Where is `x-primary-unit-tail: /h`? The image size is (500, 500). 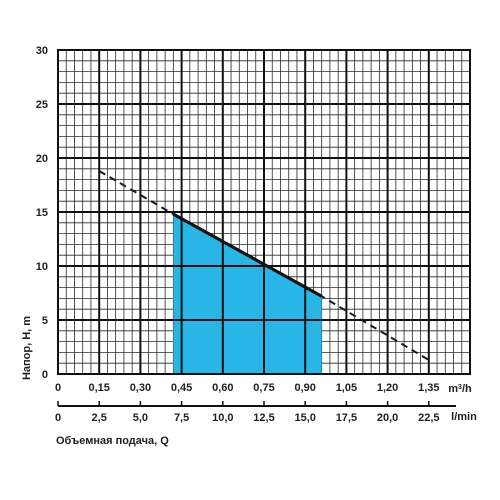 x-primary-unit-tail: /h is located at coordinates (467, 389).